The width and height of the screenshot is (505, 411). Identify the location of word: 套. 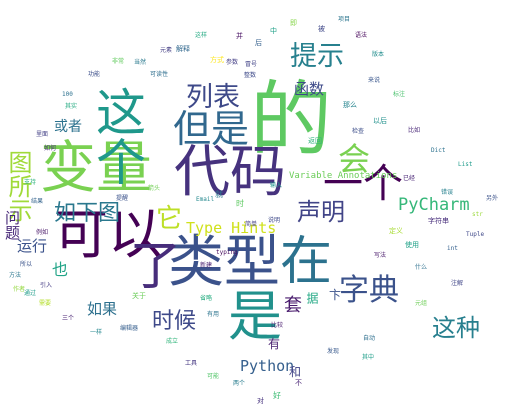
(293, 305).